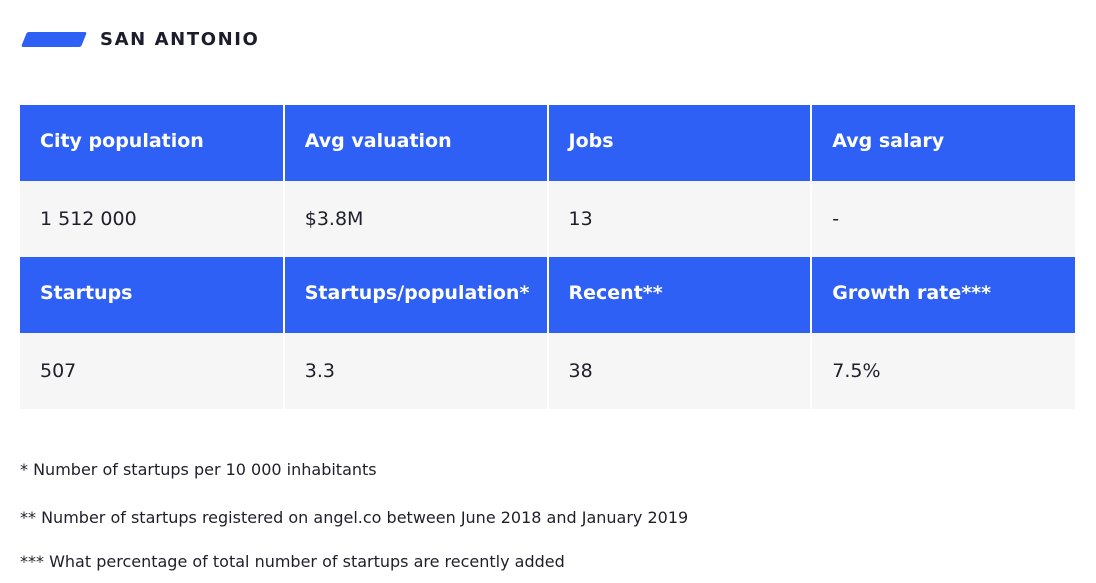 This screenshot has width=1096, height=583. Describe the element at coordinates (415, 219) in the screenshot. I see `value-cell-avg-valuation: $3.8M` at that location.